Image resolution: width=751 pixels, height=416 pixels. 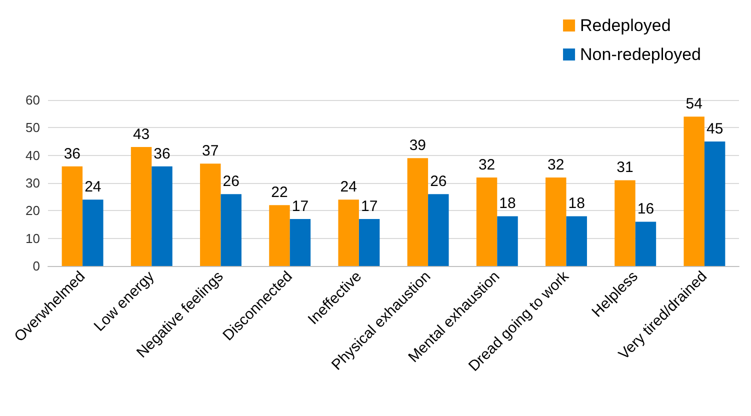 I want to click on data-label: 22, so click(x=279, y=193).